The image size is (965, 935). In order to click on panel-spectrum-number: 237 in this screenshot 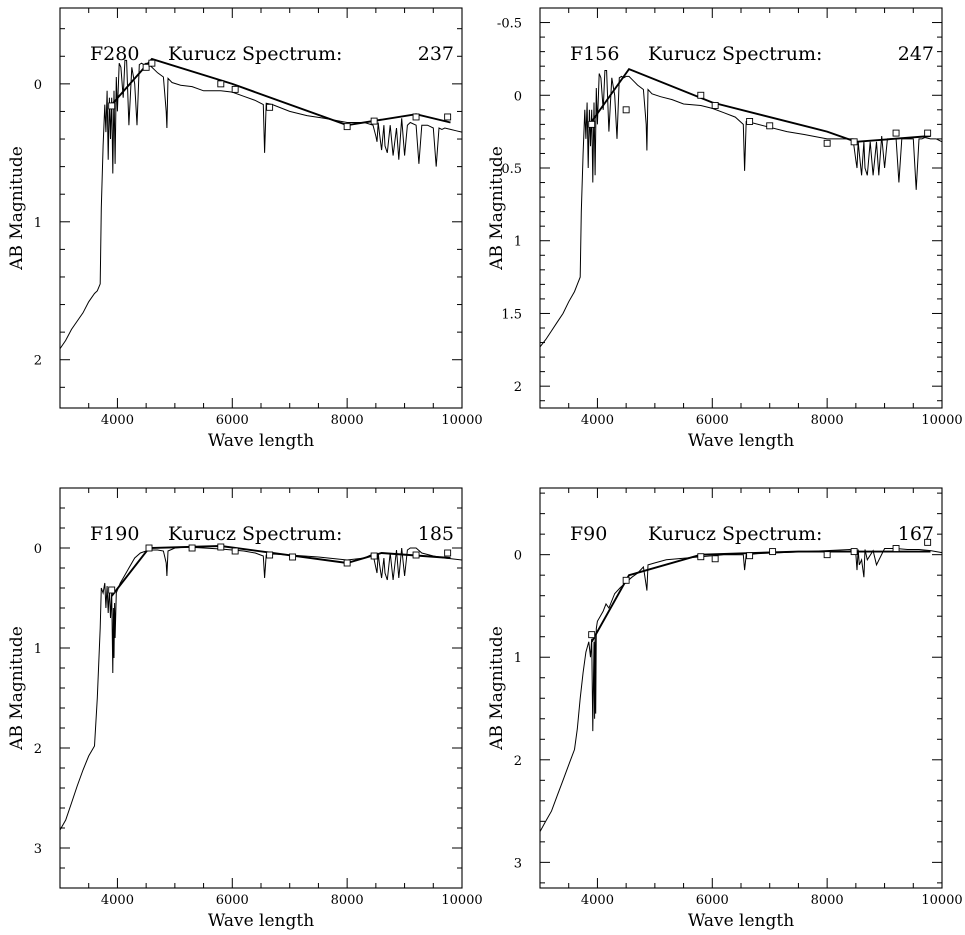, I will do `click(436, 54)`.